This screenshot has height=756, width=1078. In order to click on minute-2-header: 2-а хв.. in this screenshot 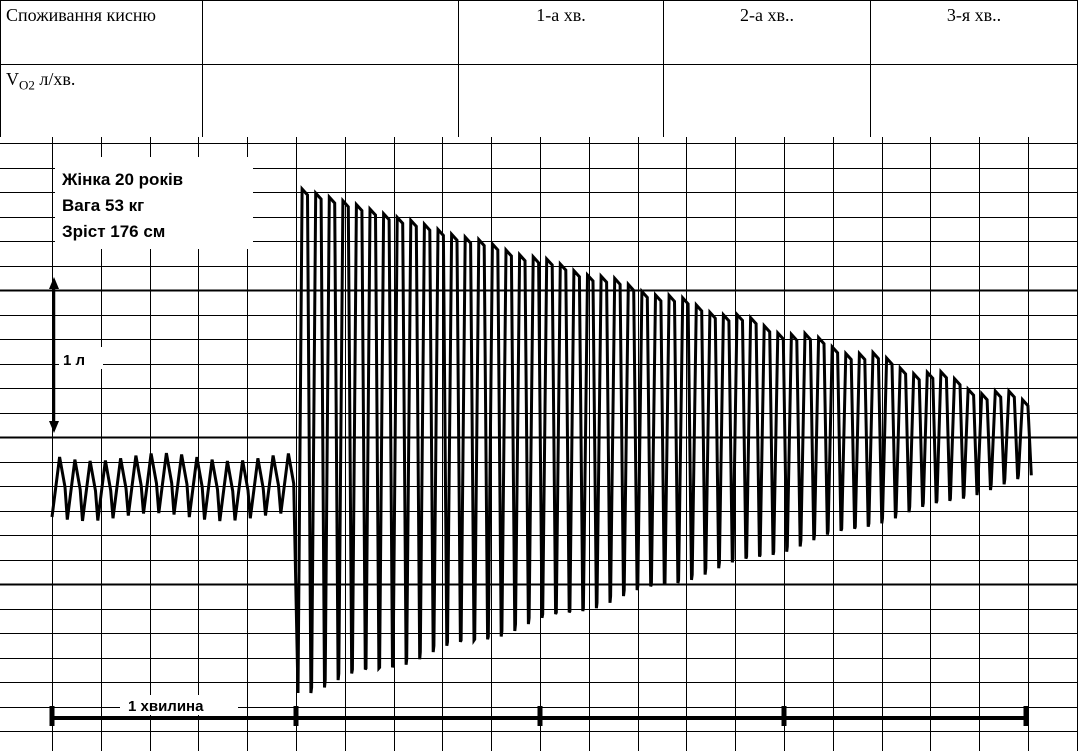, I will do `click(767, 32)`.